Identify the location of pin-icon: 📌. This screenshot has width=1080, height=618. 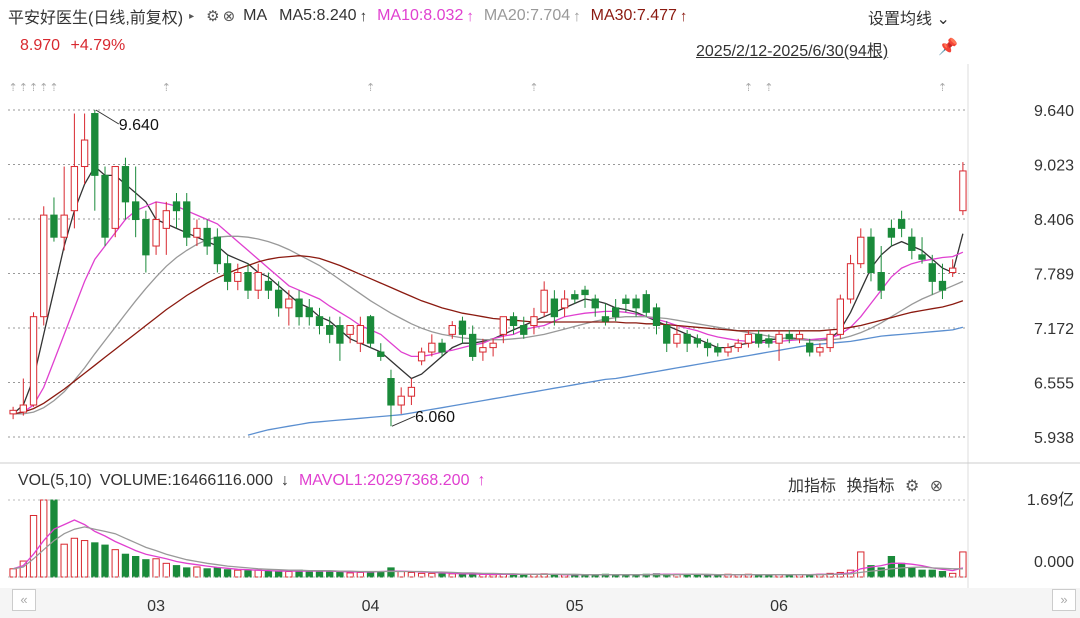
(948, 47).